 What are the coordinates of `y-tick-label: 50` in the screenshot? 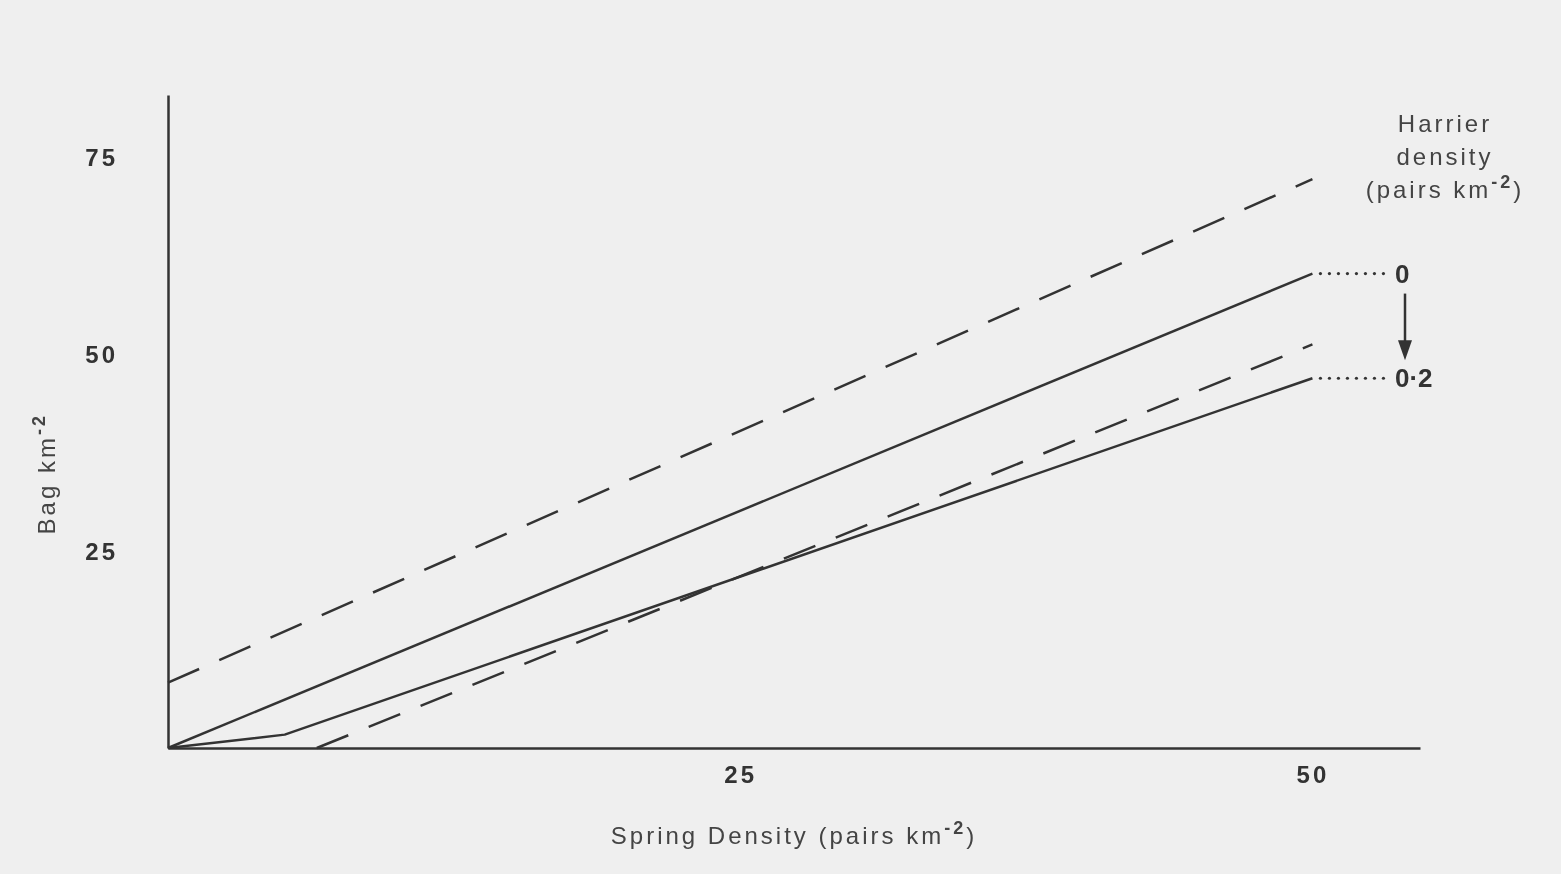 It's located at (101, 354).